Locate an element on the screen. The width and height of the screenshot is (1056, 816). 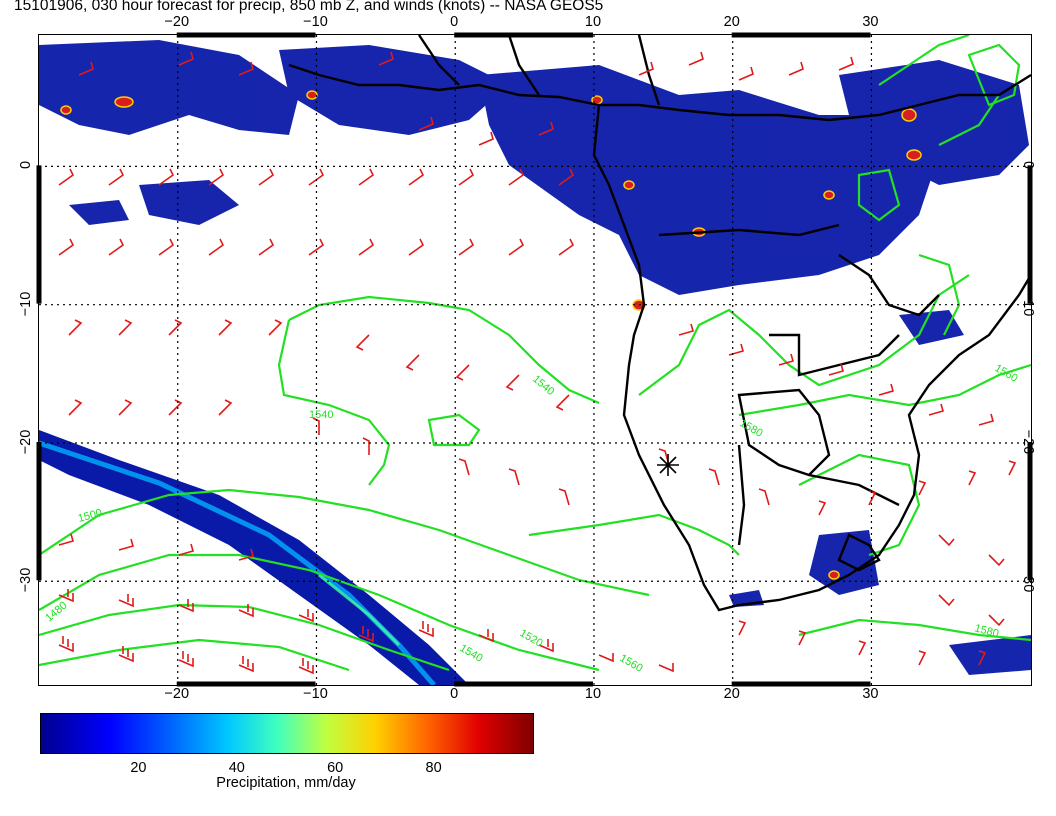
colorbar-tick-label: 80 is located at coordinates (433, 768).